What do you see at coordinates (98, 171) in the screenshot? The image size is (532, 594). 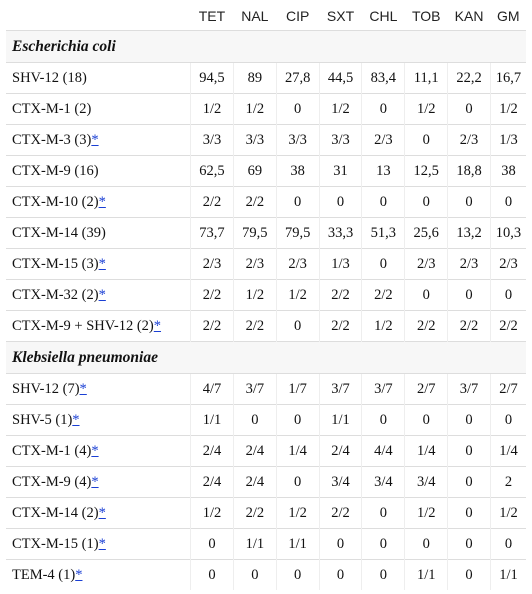 I see `strain-cell: CTX-M-9 (16)` at bounding box center [98, 171].